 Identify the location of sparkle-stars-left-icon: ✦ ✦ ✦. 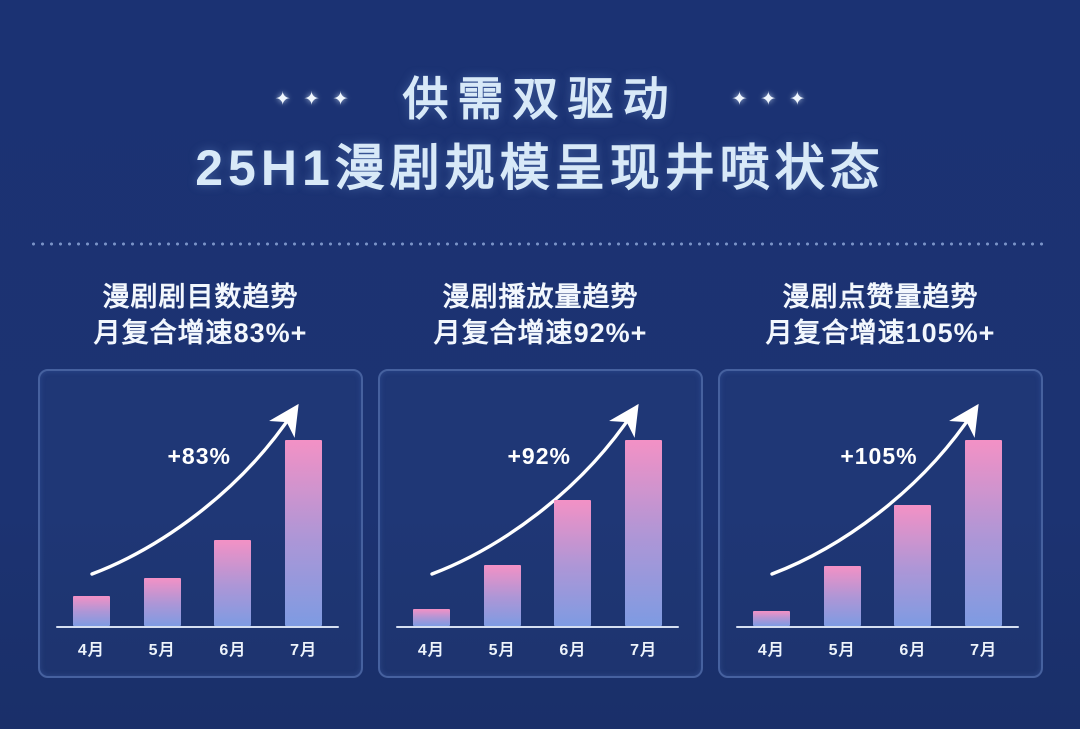
(312, 99).